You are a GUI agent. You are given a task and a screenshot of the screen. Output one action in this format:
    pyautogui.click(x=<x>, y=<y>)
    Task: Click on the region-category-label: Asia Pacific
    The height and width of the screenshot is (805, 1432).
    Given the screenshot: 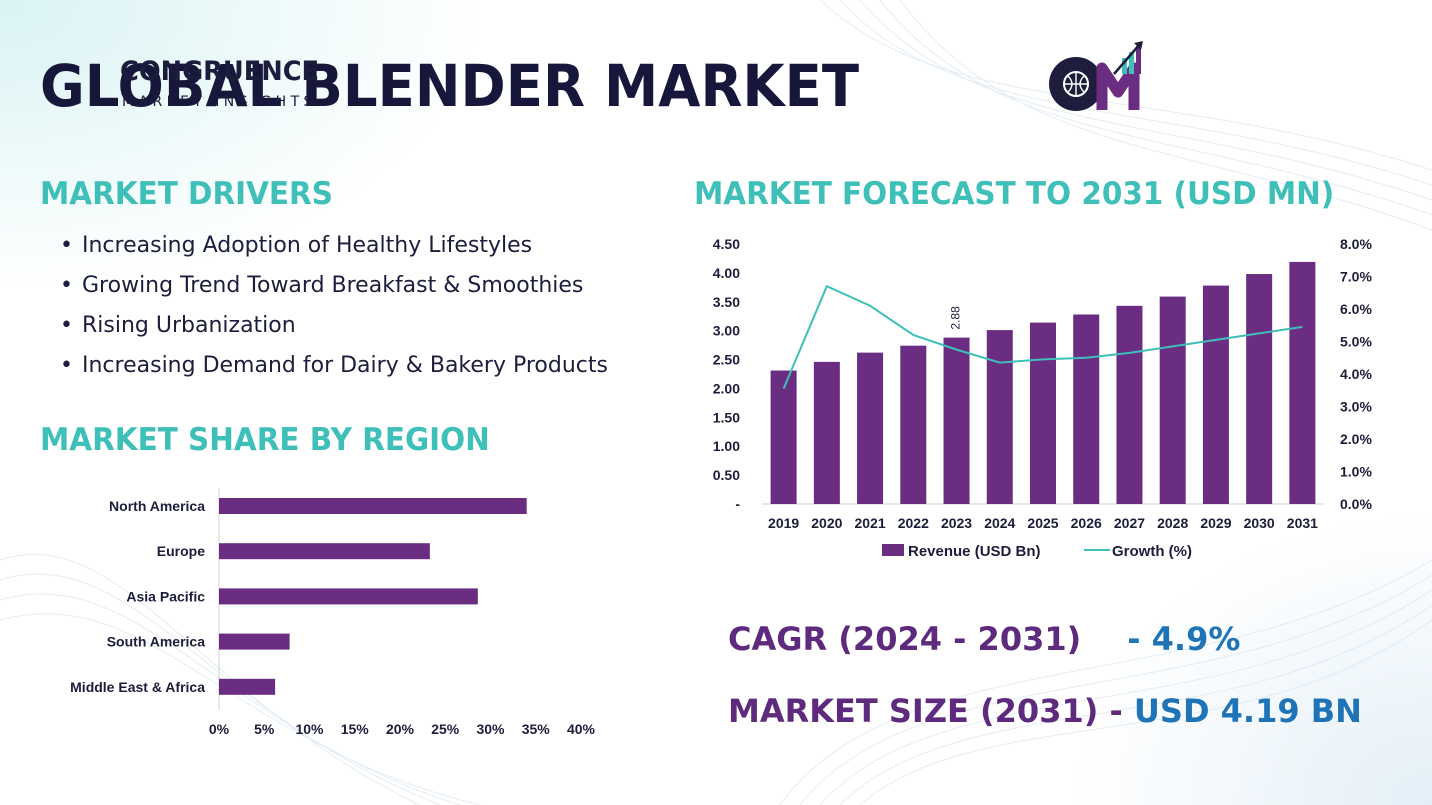 What is the action you would take?
    pyautogui.click(x=165, y=596)
    